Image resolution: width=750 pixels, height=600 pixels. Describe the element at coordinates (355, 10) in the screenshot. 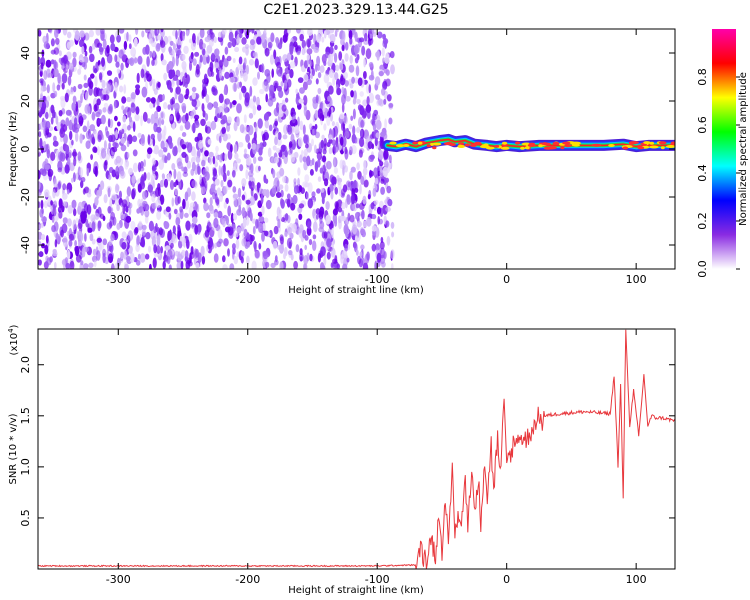

I see `figure-title: C2E1.2023.329.13.44.G25` at that location.